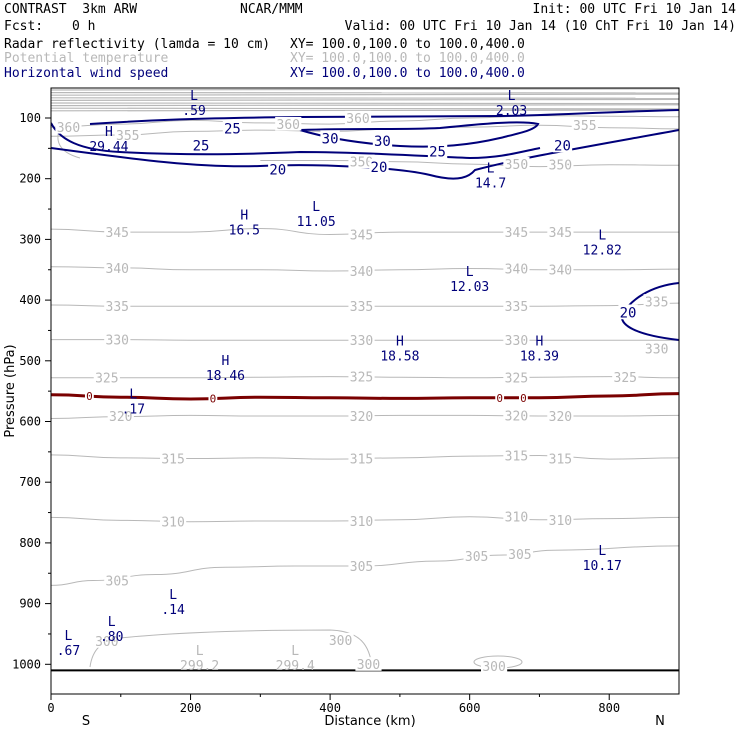 The image size is (740, 740). What do you see at coordinates (191, 708) in the screenshot?
I see `x-tick-label: 200` at bounding box center [191, 708].